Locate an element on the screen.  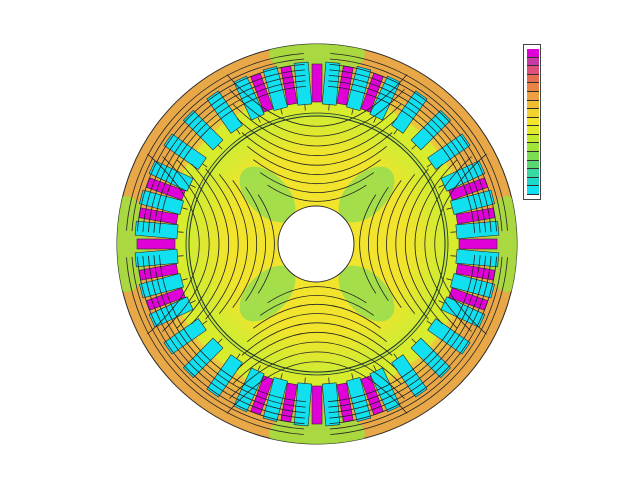
shaft is located at coordinates (316, 244).